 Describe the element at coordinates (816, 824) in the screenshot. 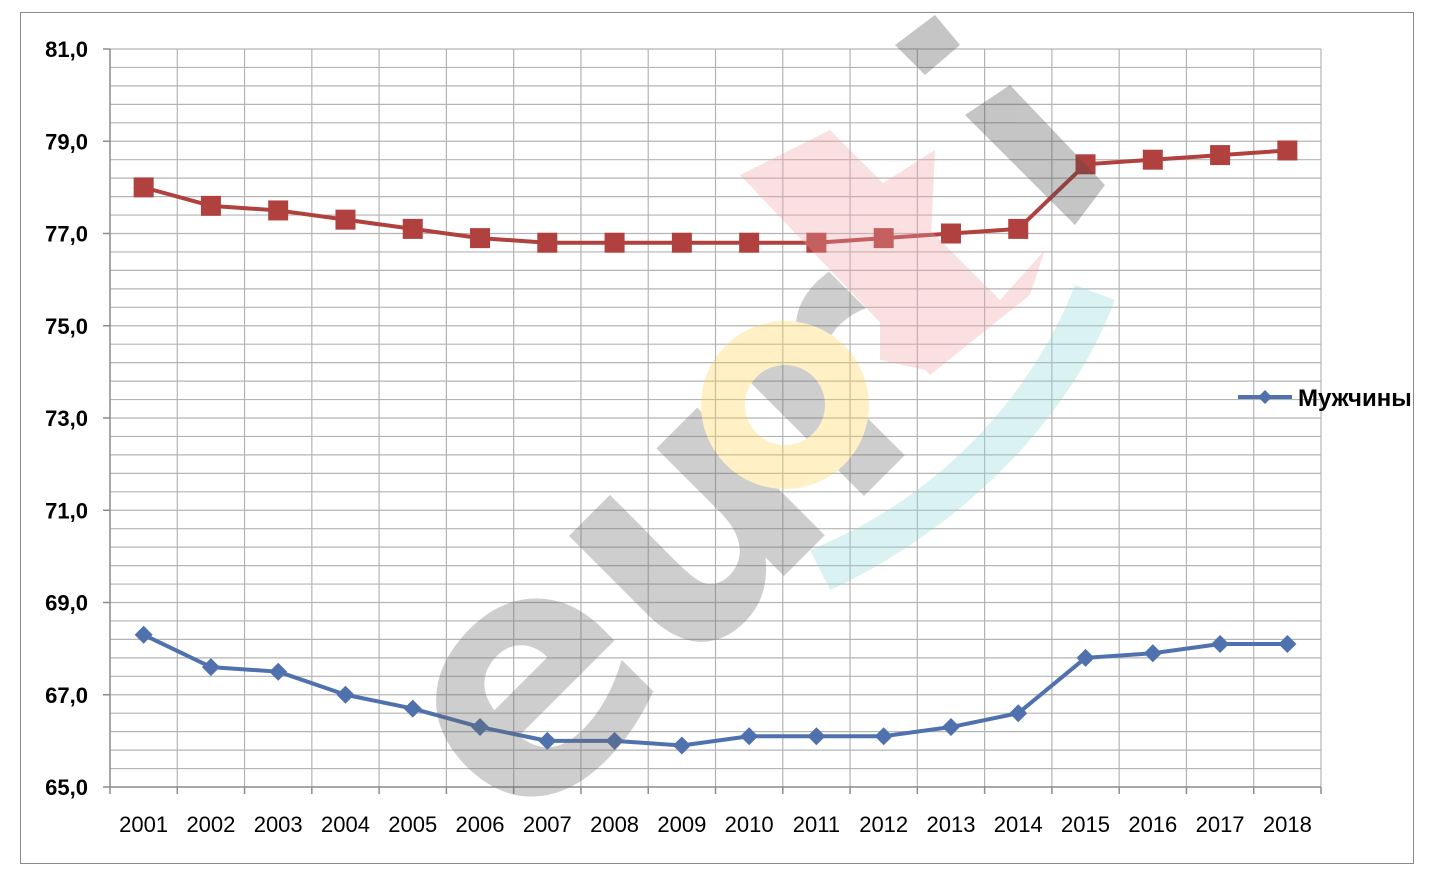

I see `x-tick-label: 2011` at that location.